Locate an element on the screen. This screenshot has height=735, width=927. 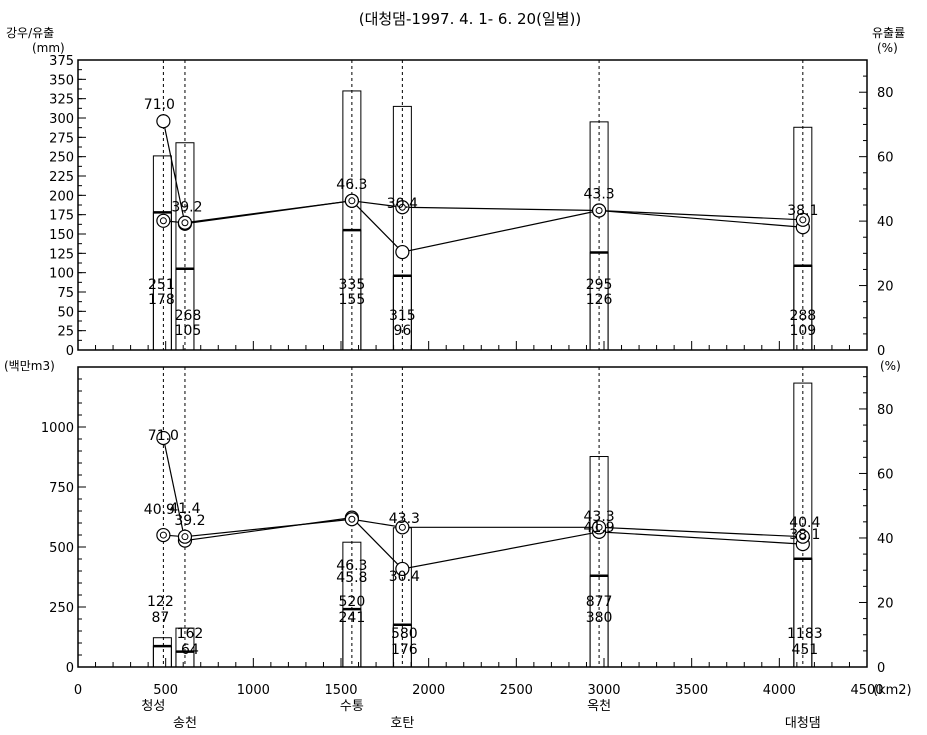
station-name: 호탄 is located at coordinates (402, 723).